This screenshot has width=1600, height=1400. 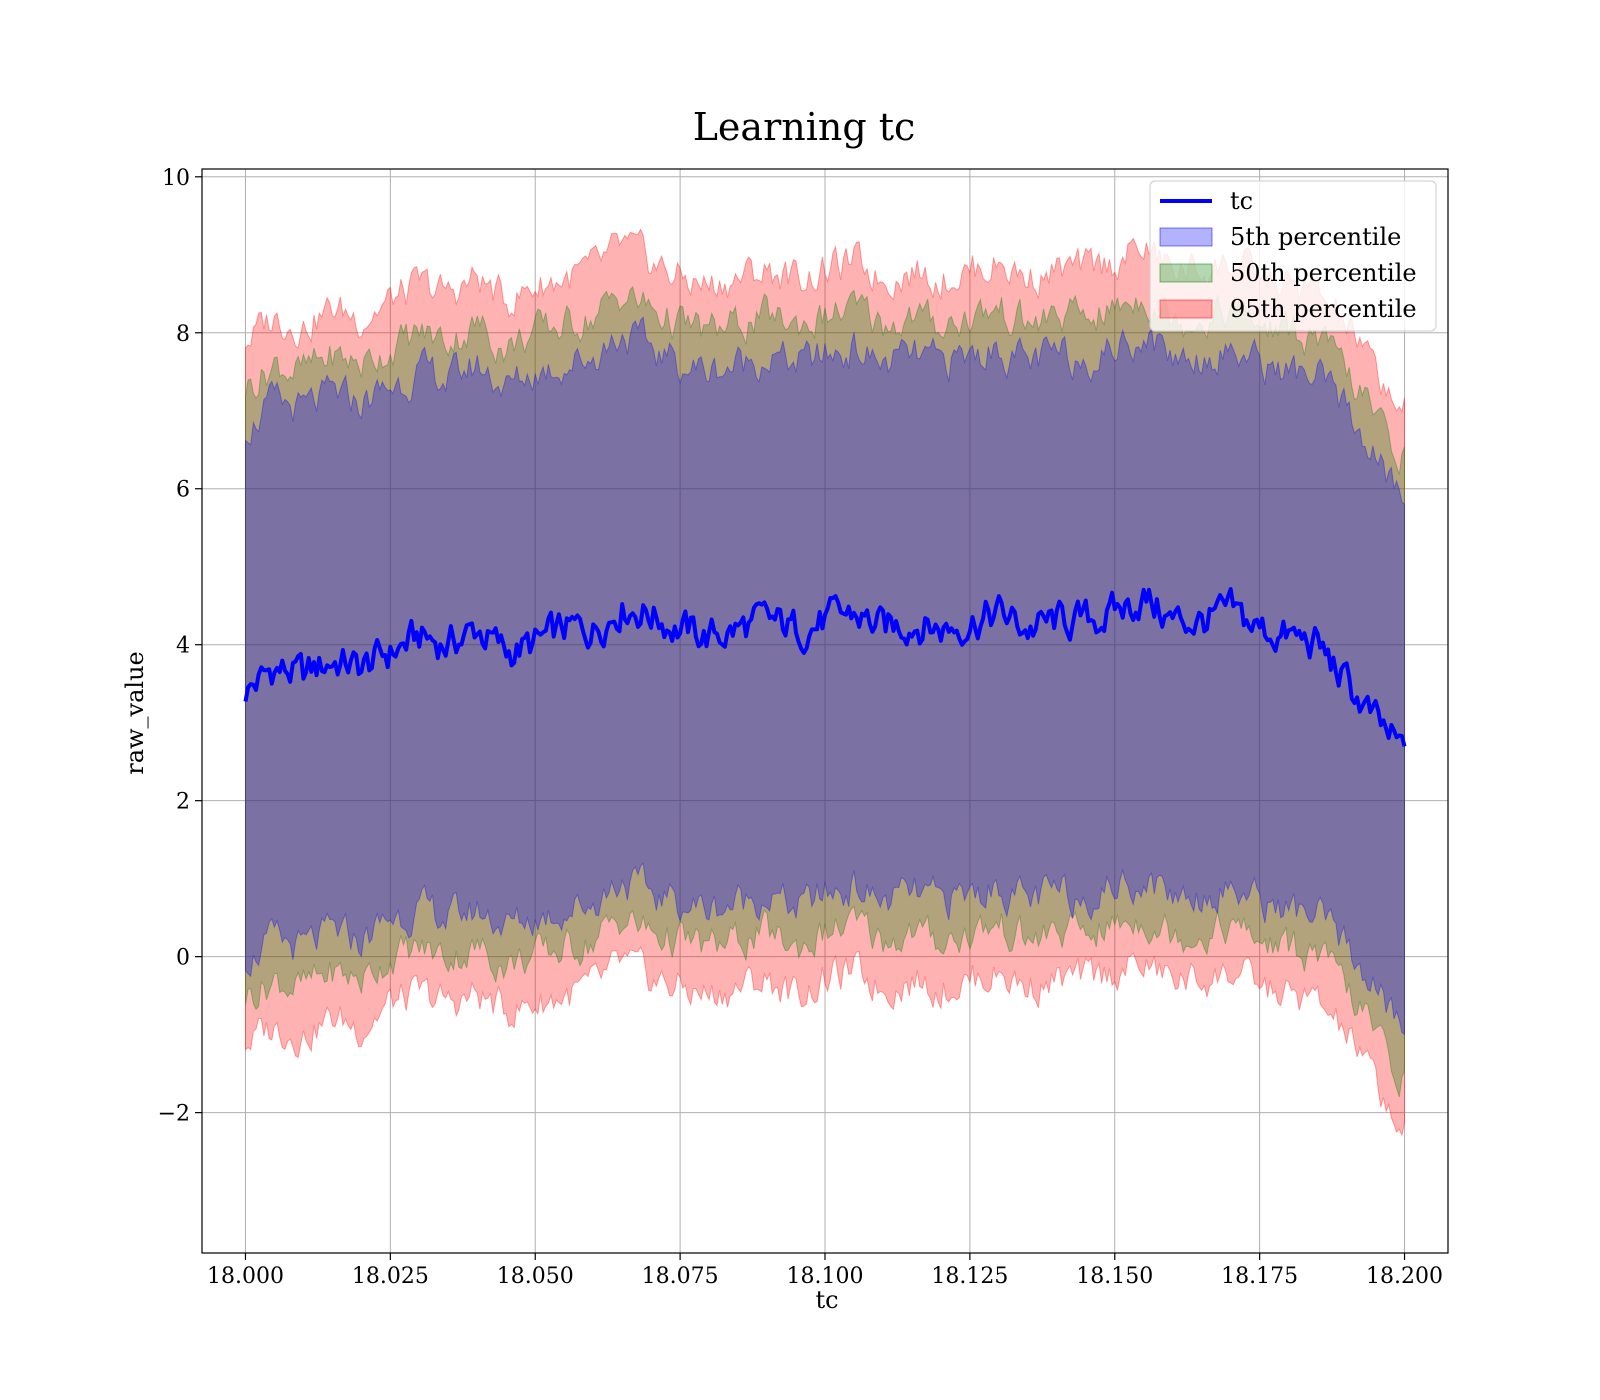 What do you see at coordinates (1404, 1276) in the screenshot?
I see `x-tick-label: 18.200` at bounding box center [1404, 1276].